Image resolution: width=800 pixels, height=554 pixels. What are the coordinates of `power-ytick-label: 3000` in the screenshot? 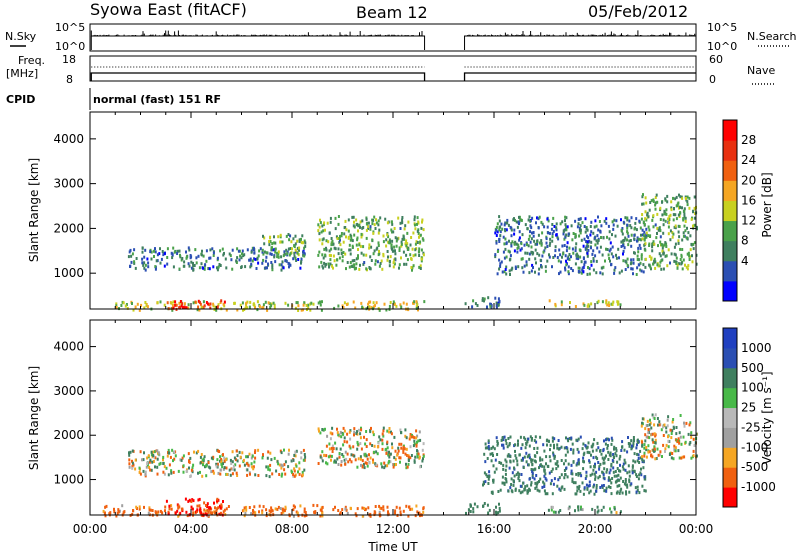 It's located at (68, 184).